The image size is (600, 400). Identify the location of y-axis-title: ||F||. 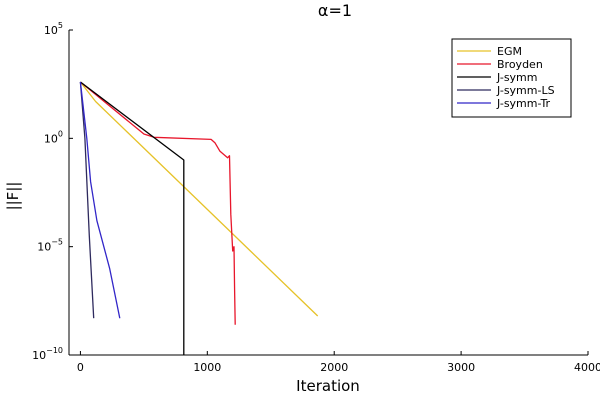
(13, 196).